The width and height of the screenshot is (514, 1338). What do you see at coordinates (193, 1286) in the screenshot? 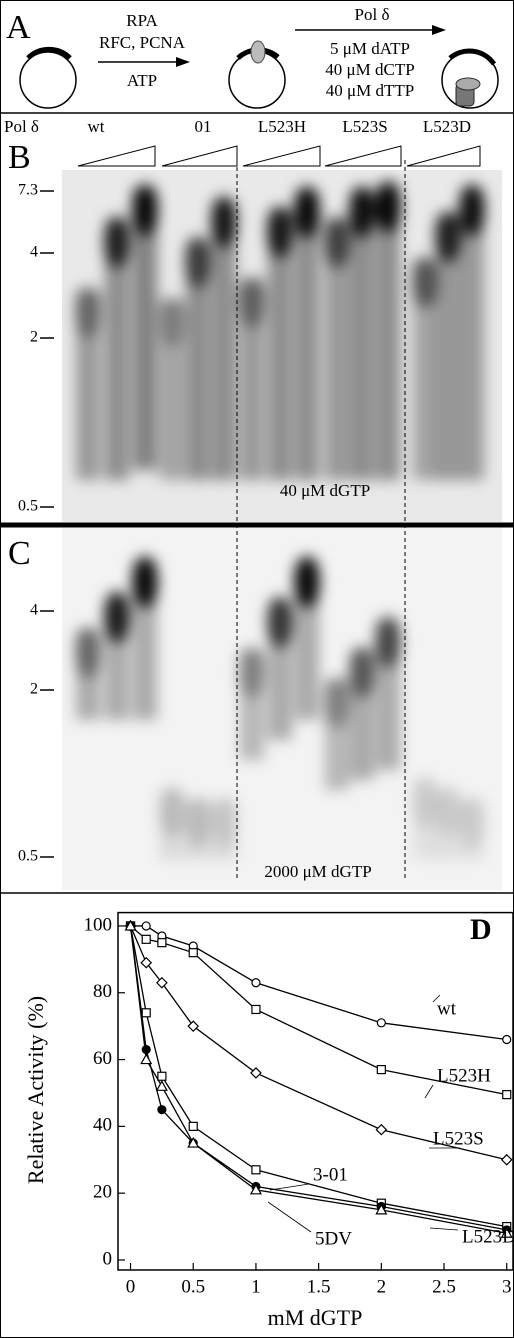
I see `x-tick-label: 0.5` at bounding box center [193, 1286].